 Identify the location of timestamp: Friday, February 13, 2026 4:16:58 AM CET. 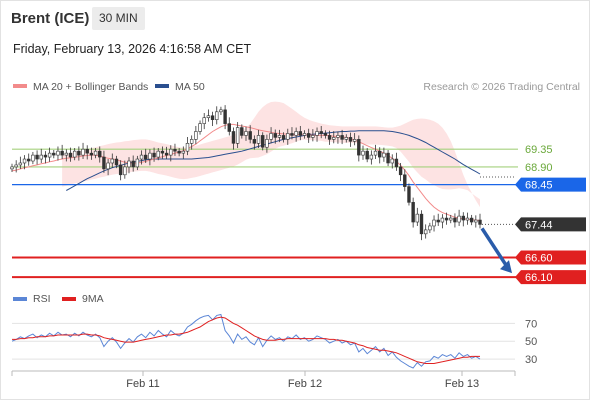
(132, 49).